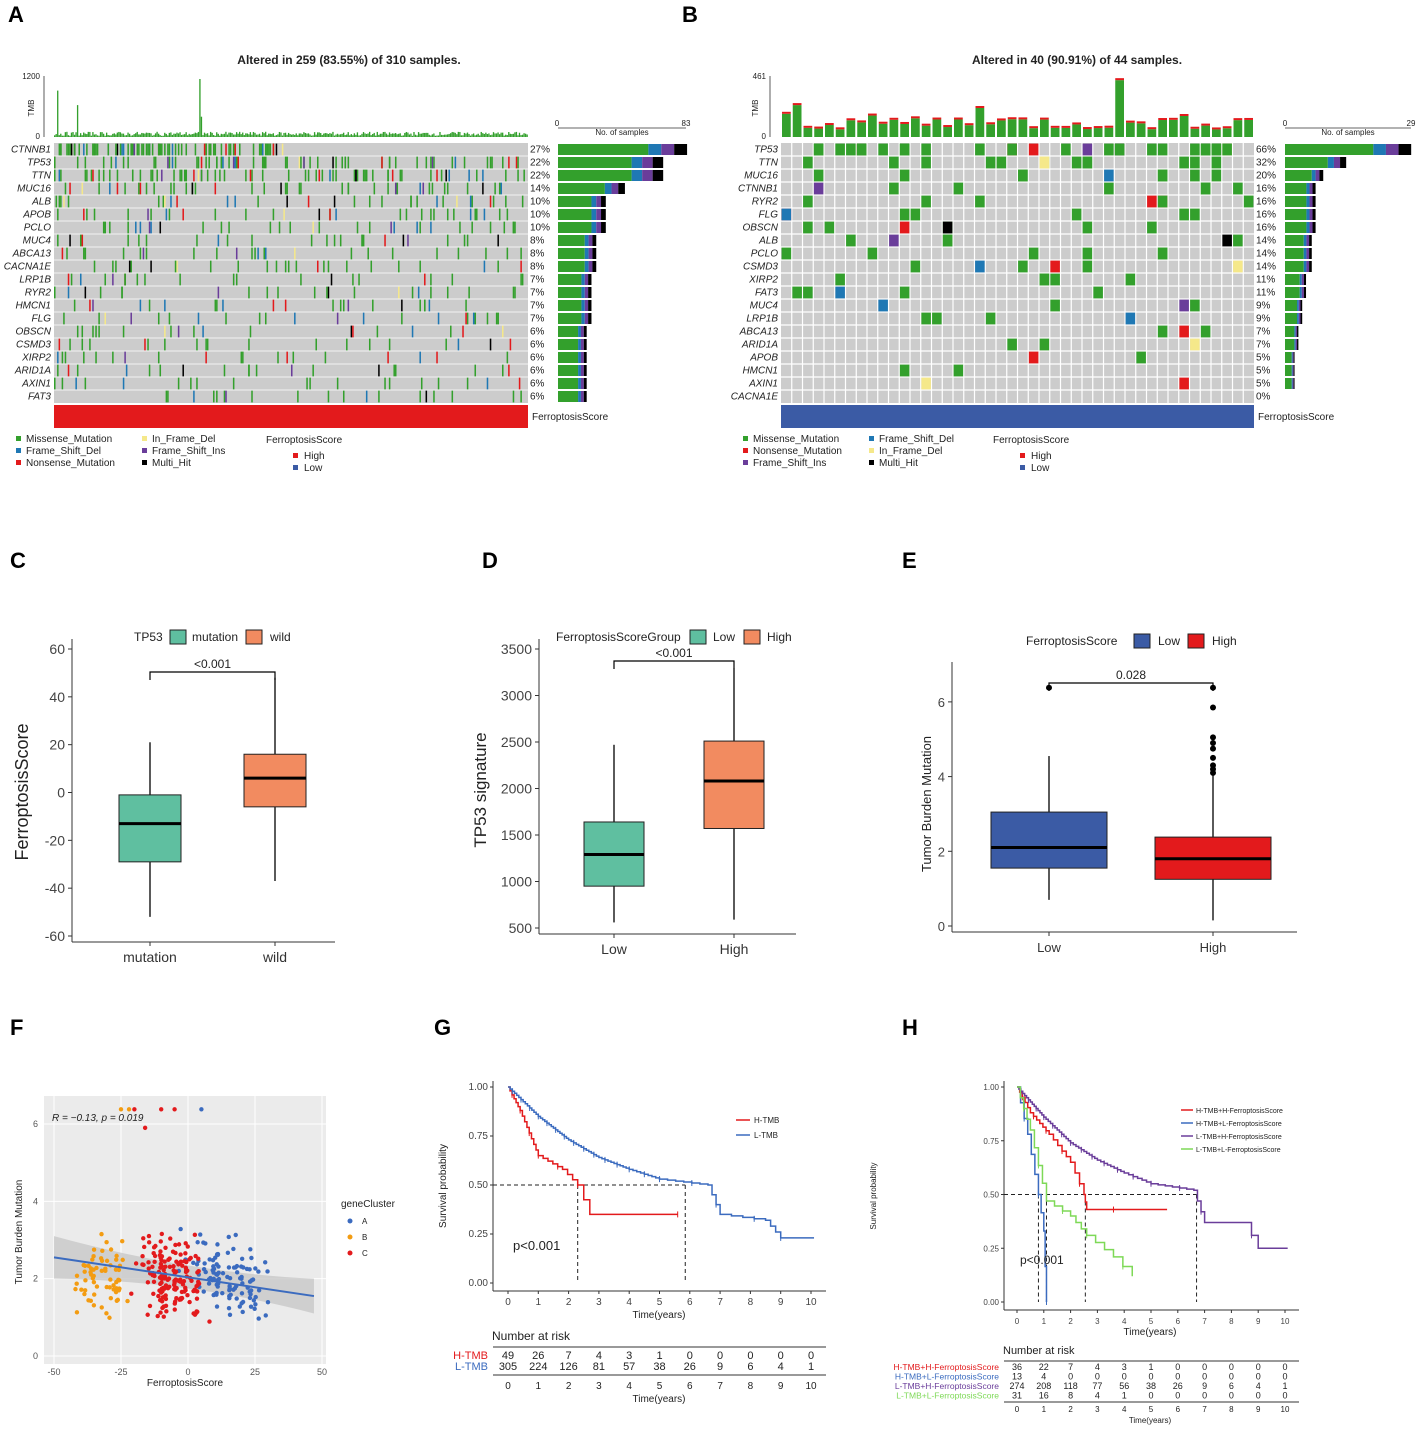 The image size is (1417, 1429). I want to click on legend-label: Missense_Mutation, so click(69, 439).